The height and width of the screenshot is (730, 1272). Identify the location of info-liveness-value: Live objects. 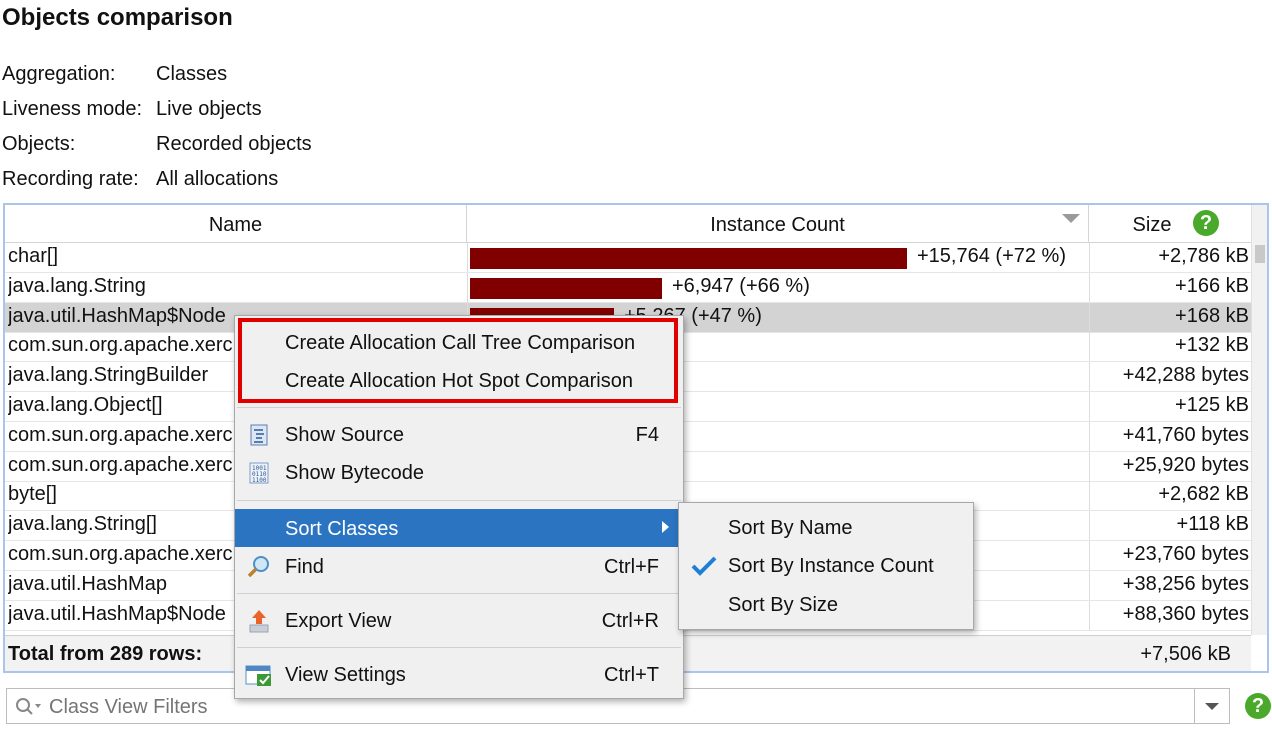
(209, 109).